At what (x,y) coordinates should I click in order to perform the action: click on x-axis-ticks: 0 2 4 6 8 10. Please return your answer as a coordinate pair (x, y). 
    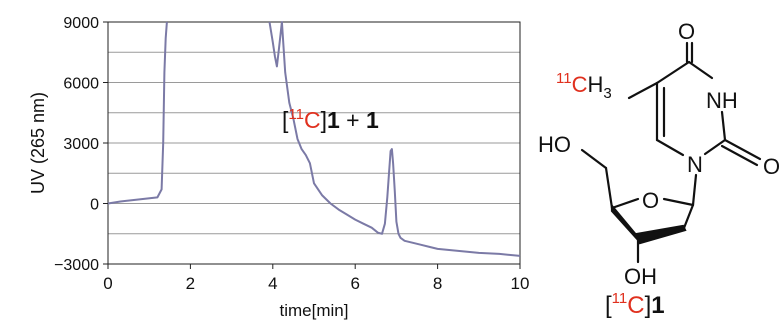
    Looking at the image, I should click on (316, 278).